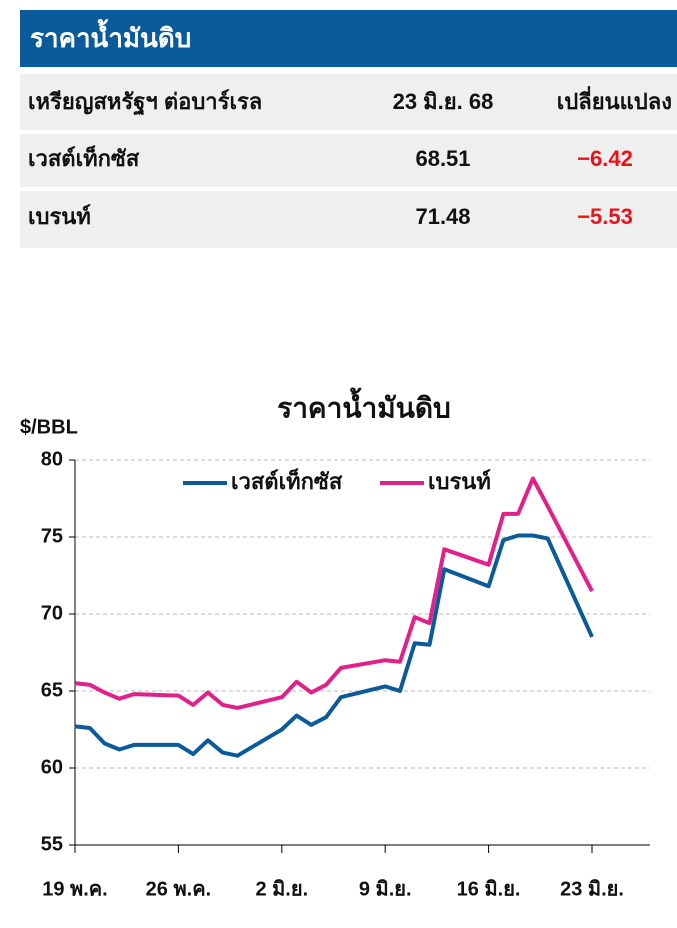  What do you see at coordinates (364, 404) in the screenshot?
I see `chart-title: ราคาน้ำมันดิบ` at bounding box center [364, 404].